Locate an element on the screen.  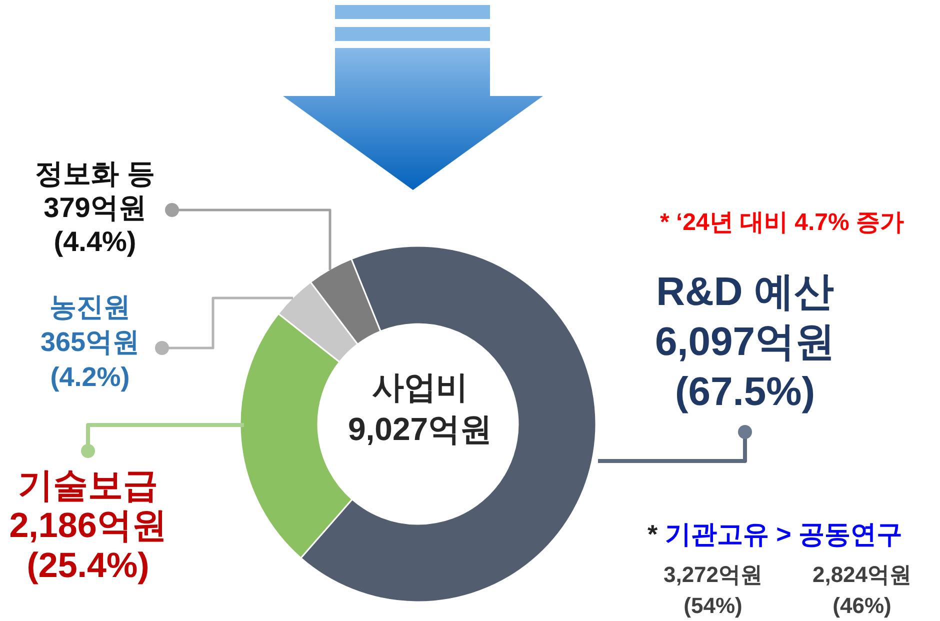
slice-label: R&D 예산 is located at coordinates (745, 292).